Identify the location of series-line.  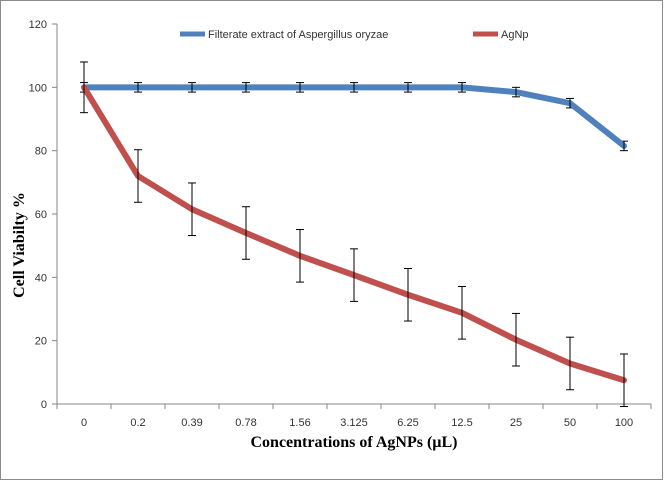
(354, 116).